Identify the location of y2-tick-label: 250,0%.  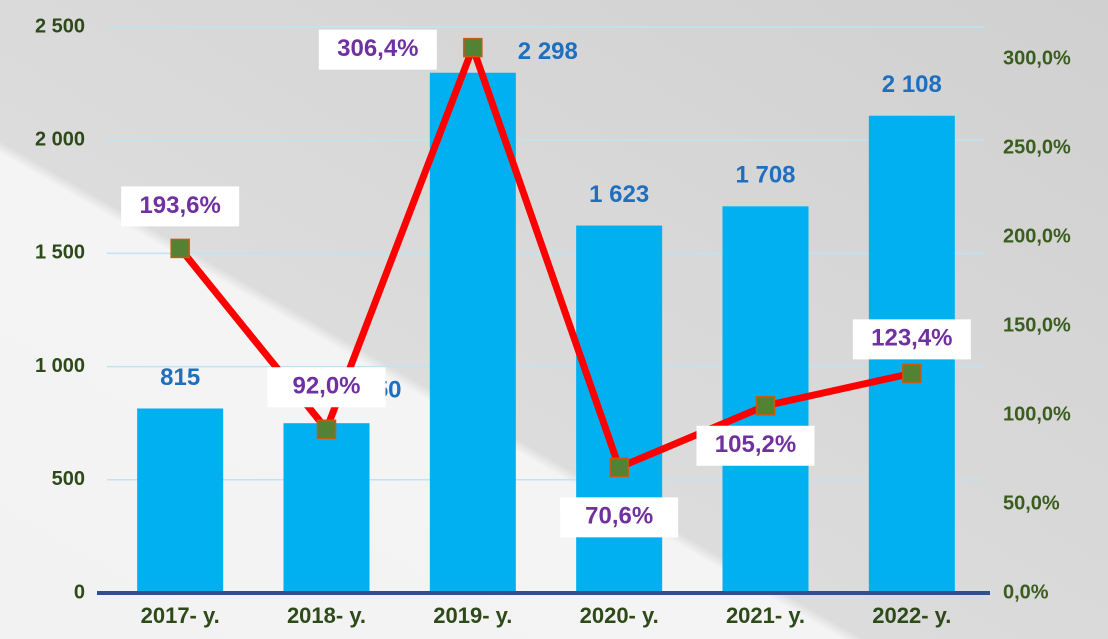
(1037, 147).